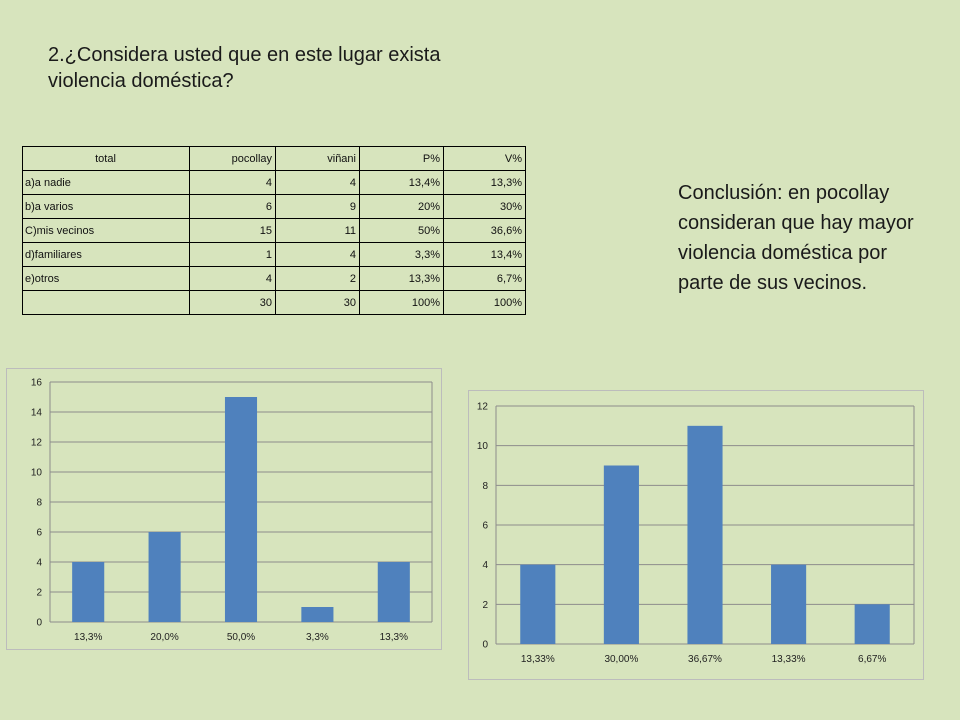 The width and height of the screenshot is (960, 720). What do you see at coordinates (37, 383) in the screenshot?
I see `y-tick-label: 16` at bounding box center [37, 383].